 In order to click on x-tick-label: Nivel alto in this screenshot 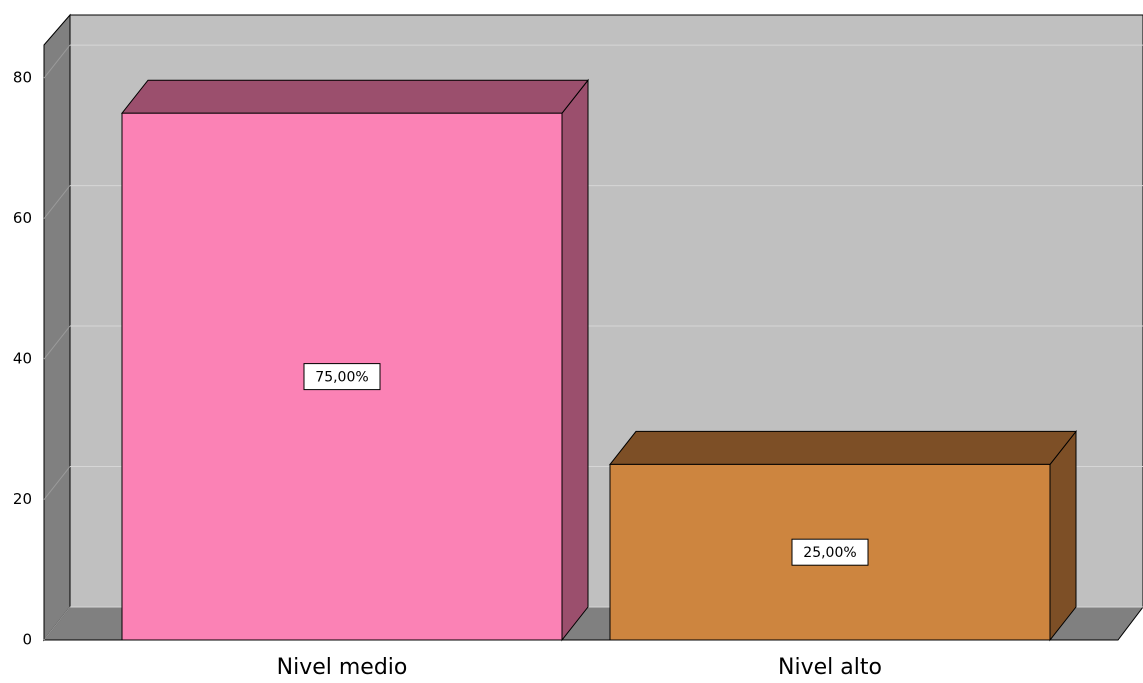, I will do `click(830, 667)`.